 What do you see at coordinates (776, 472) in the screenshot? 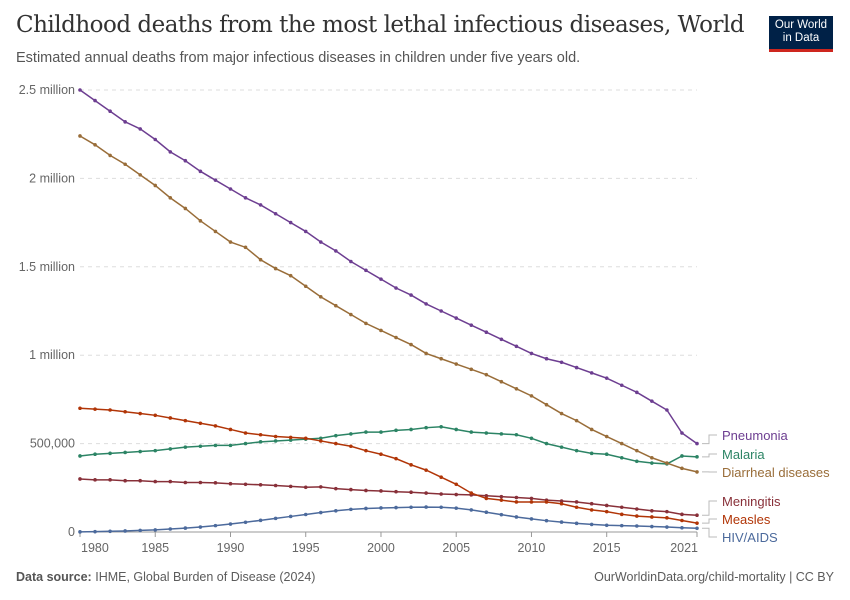
I see `series-label-diarrheal-diseases: Diarrheal diseases` at bounding box center [776, 472].